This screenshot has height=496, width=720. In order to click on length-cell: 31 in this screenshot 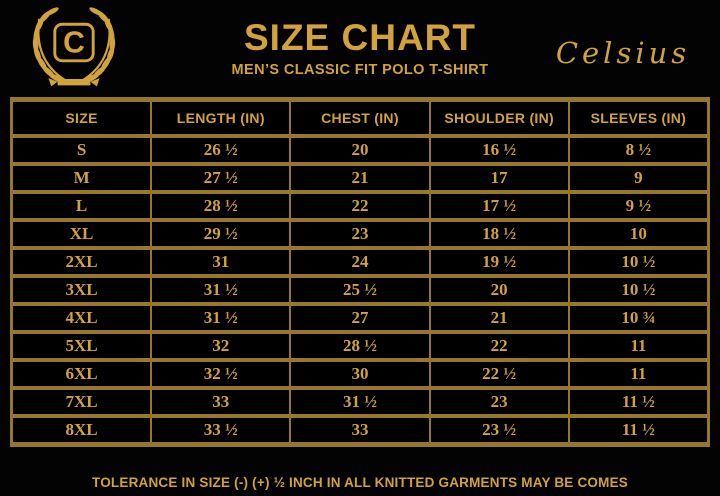, I will do `click(221, 262)`.